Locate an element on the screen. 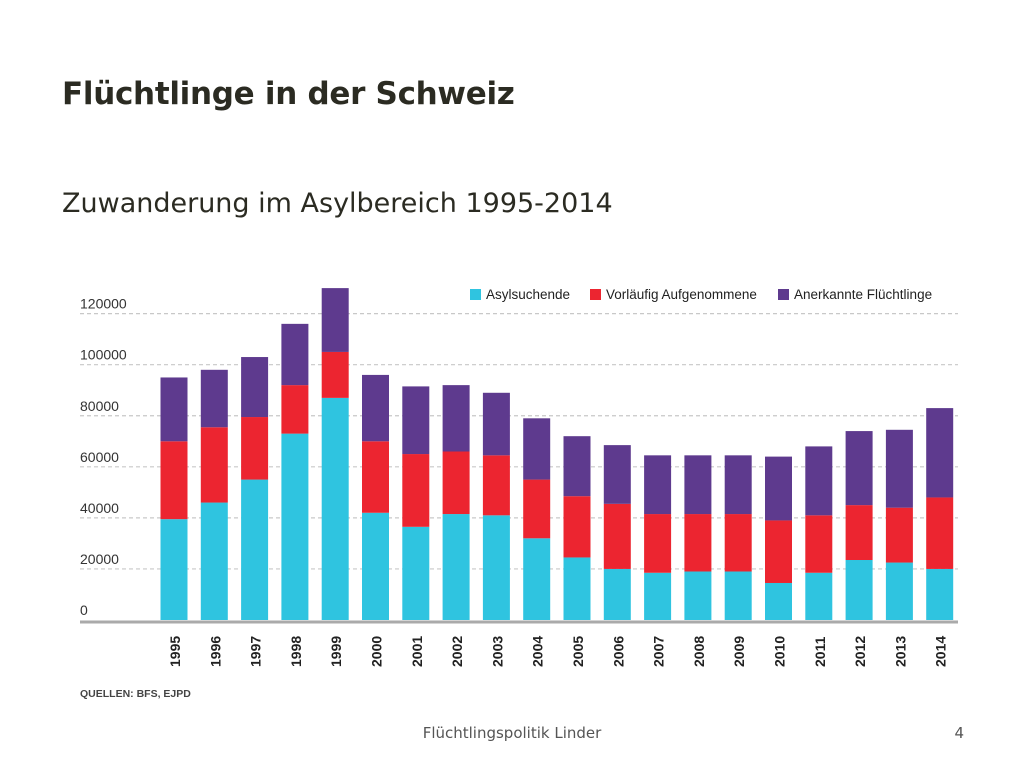  x-tick-label: 2010 is located at coordinates (780, 651).